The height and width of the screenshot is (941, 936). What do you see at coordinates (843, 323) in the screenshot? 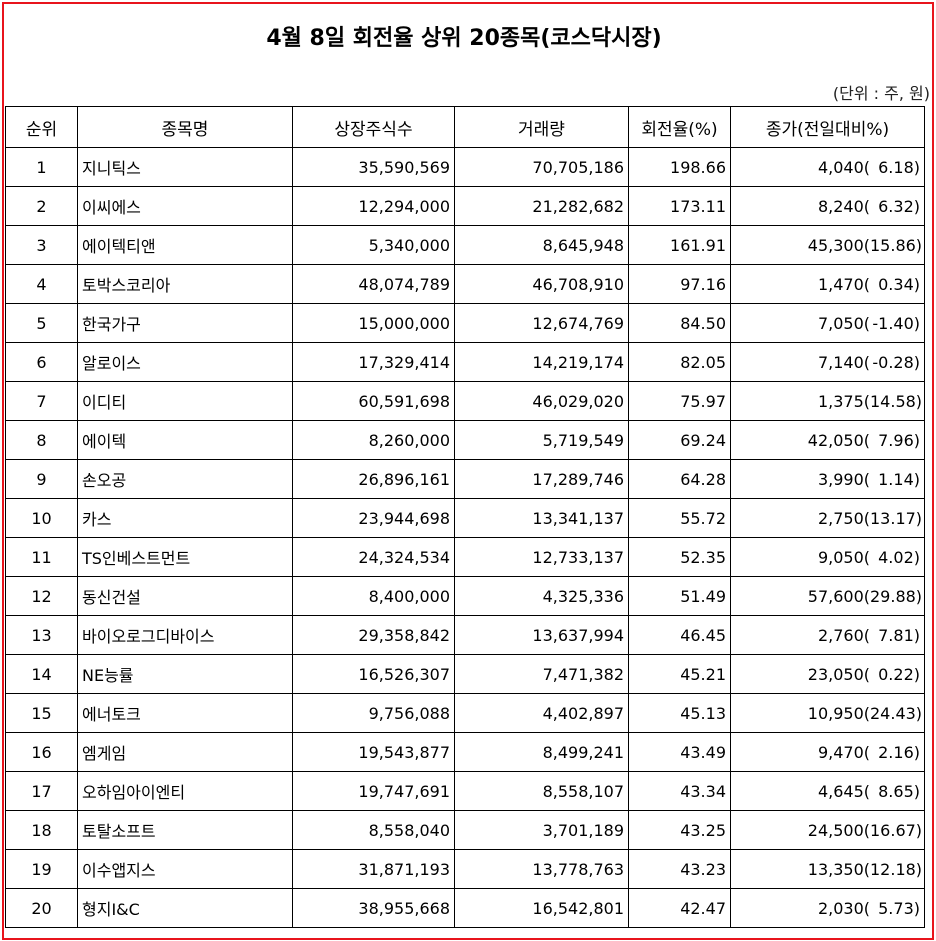
I see `close-price-value: 7,050(` at bounding box center [843, 323].